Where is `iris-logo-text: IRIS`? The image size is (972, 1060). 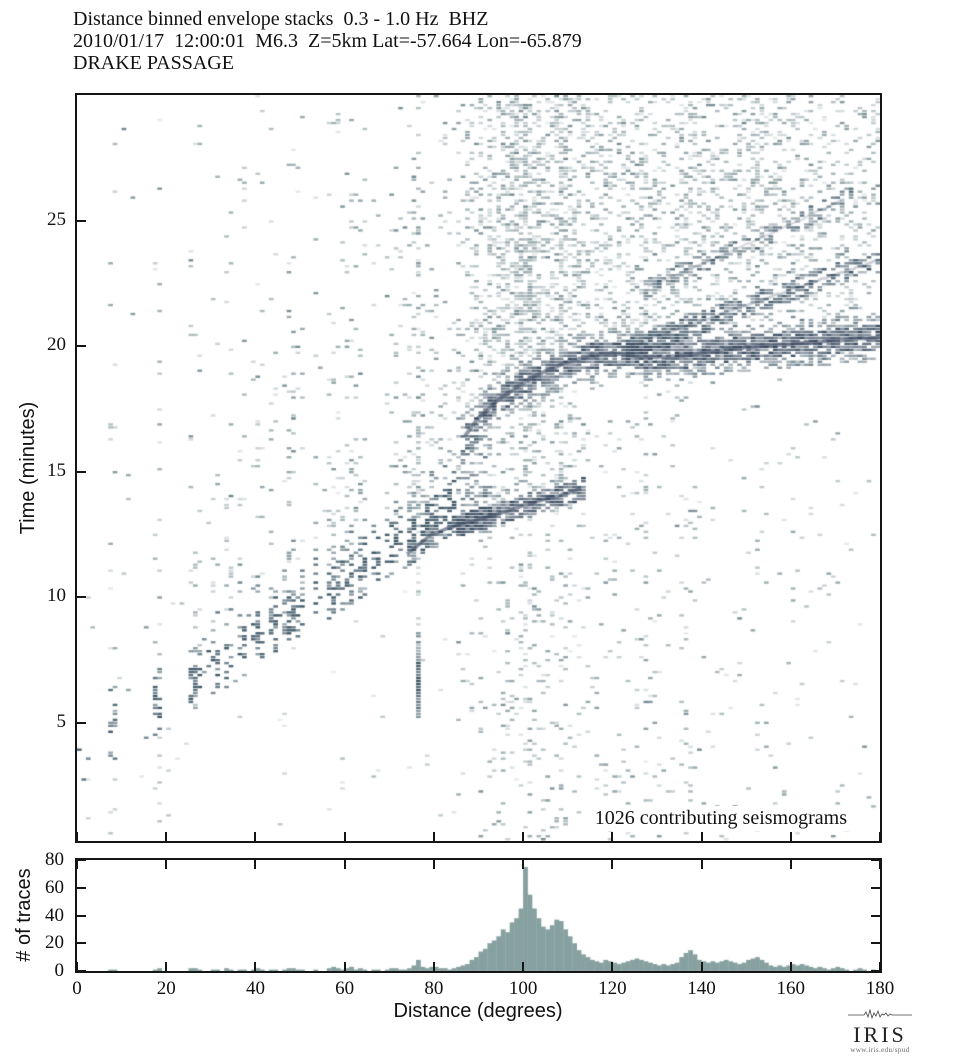
iris-logo-text: IRIS is located at coordinates (880, 1034).